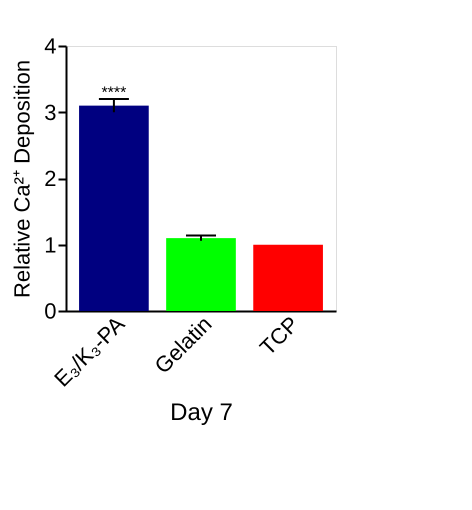 This screenshot has height=510, width=472. Describe the element at coordinates (50, 245) in the screenshot. I see `y-tick-label: 1` at that location.